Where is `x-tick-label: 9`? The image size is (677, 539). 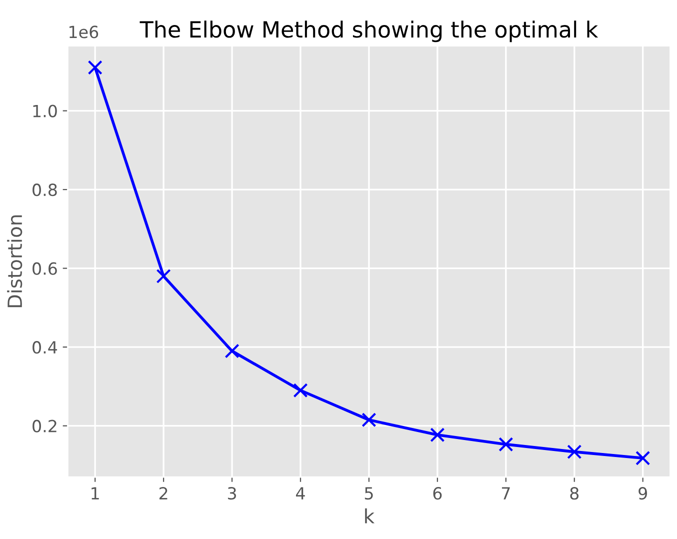
x-tick-label: 9 is located at coordinates (642, 493).